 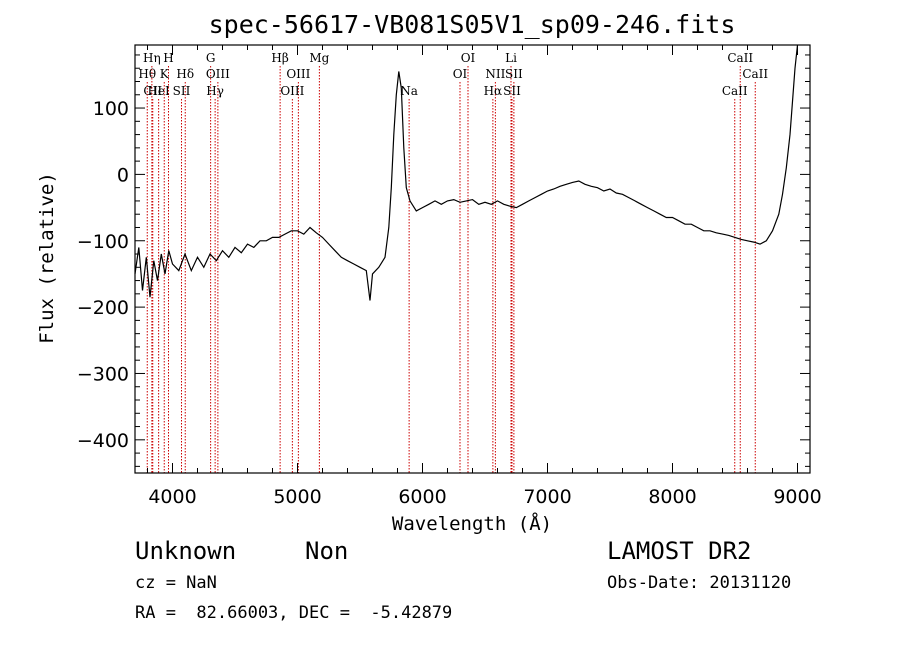 I want to click on line-label-18: Li, so click(x=511, y=58).